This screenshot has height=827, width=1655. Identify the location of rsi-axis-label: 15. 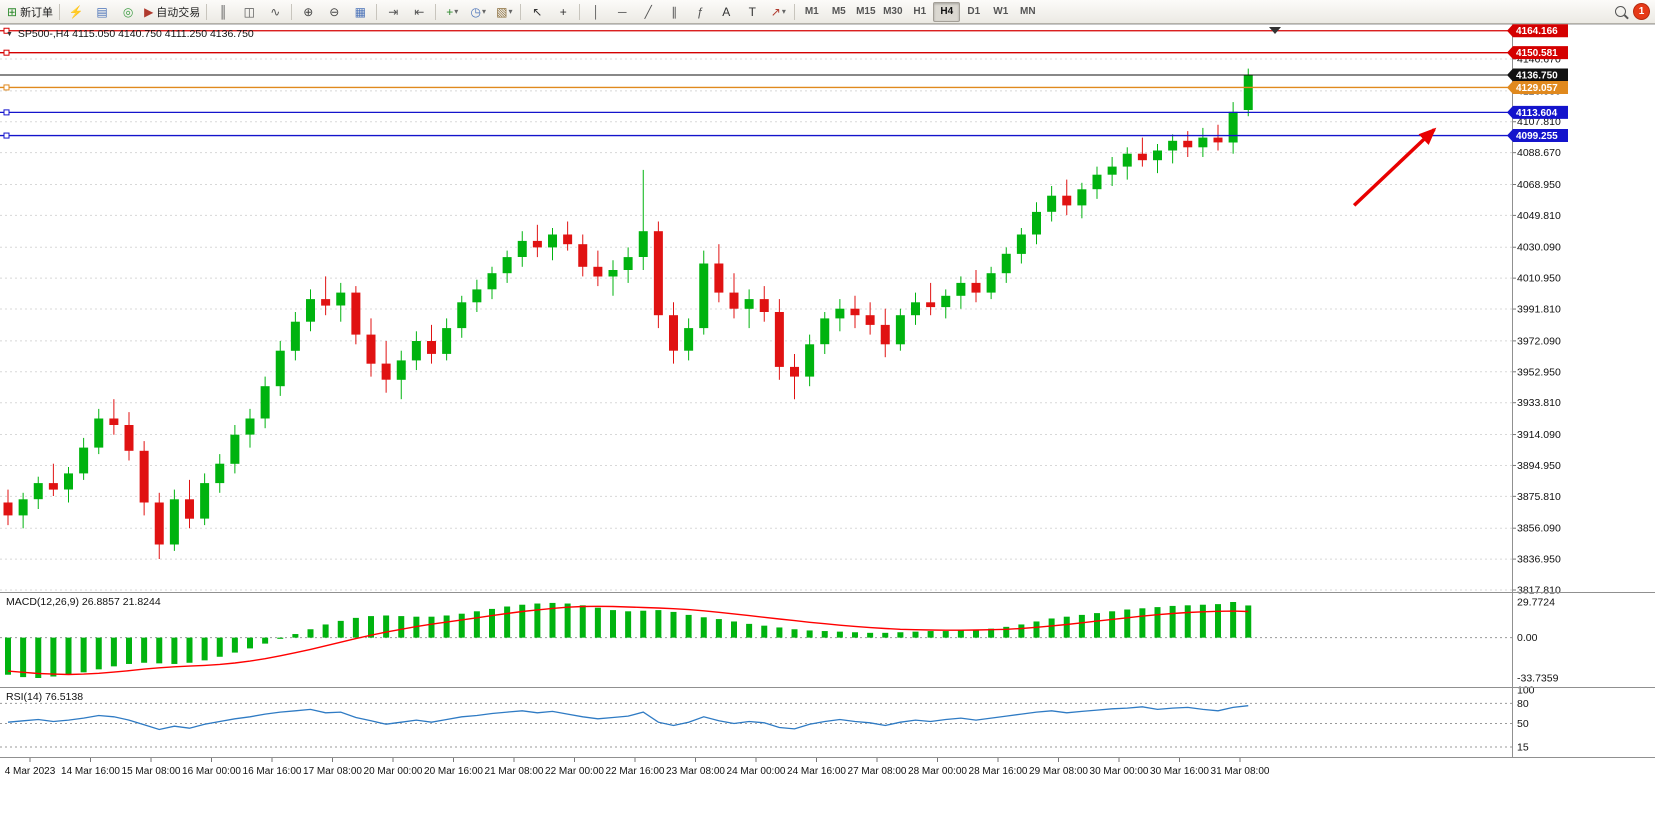
(1523, 747).